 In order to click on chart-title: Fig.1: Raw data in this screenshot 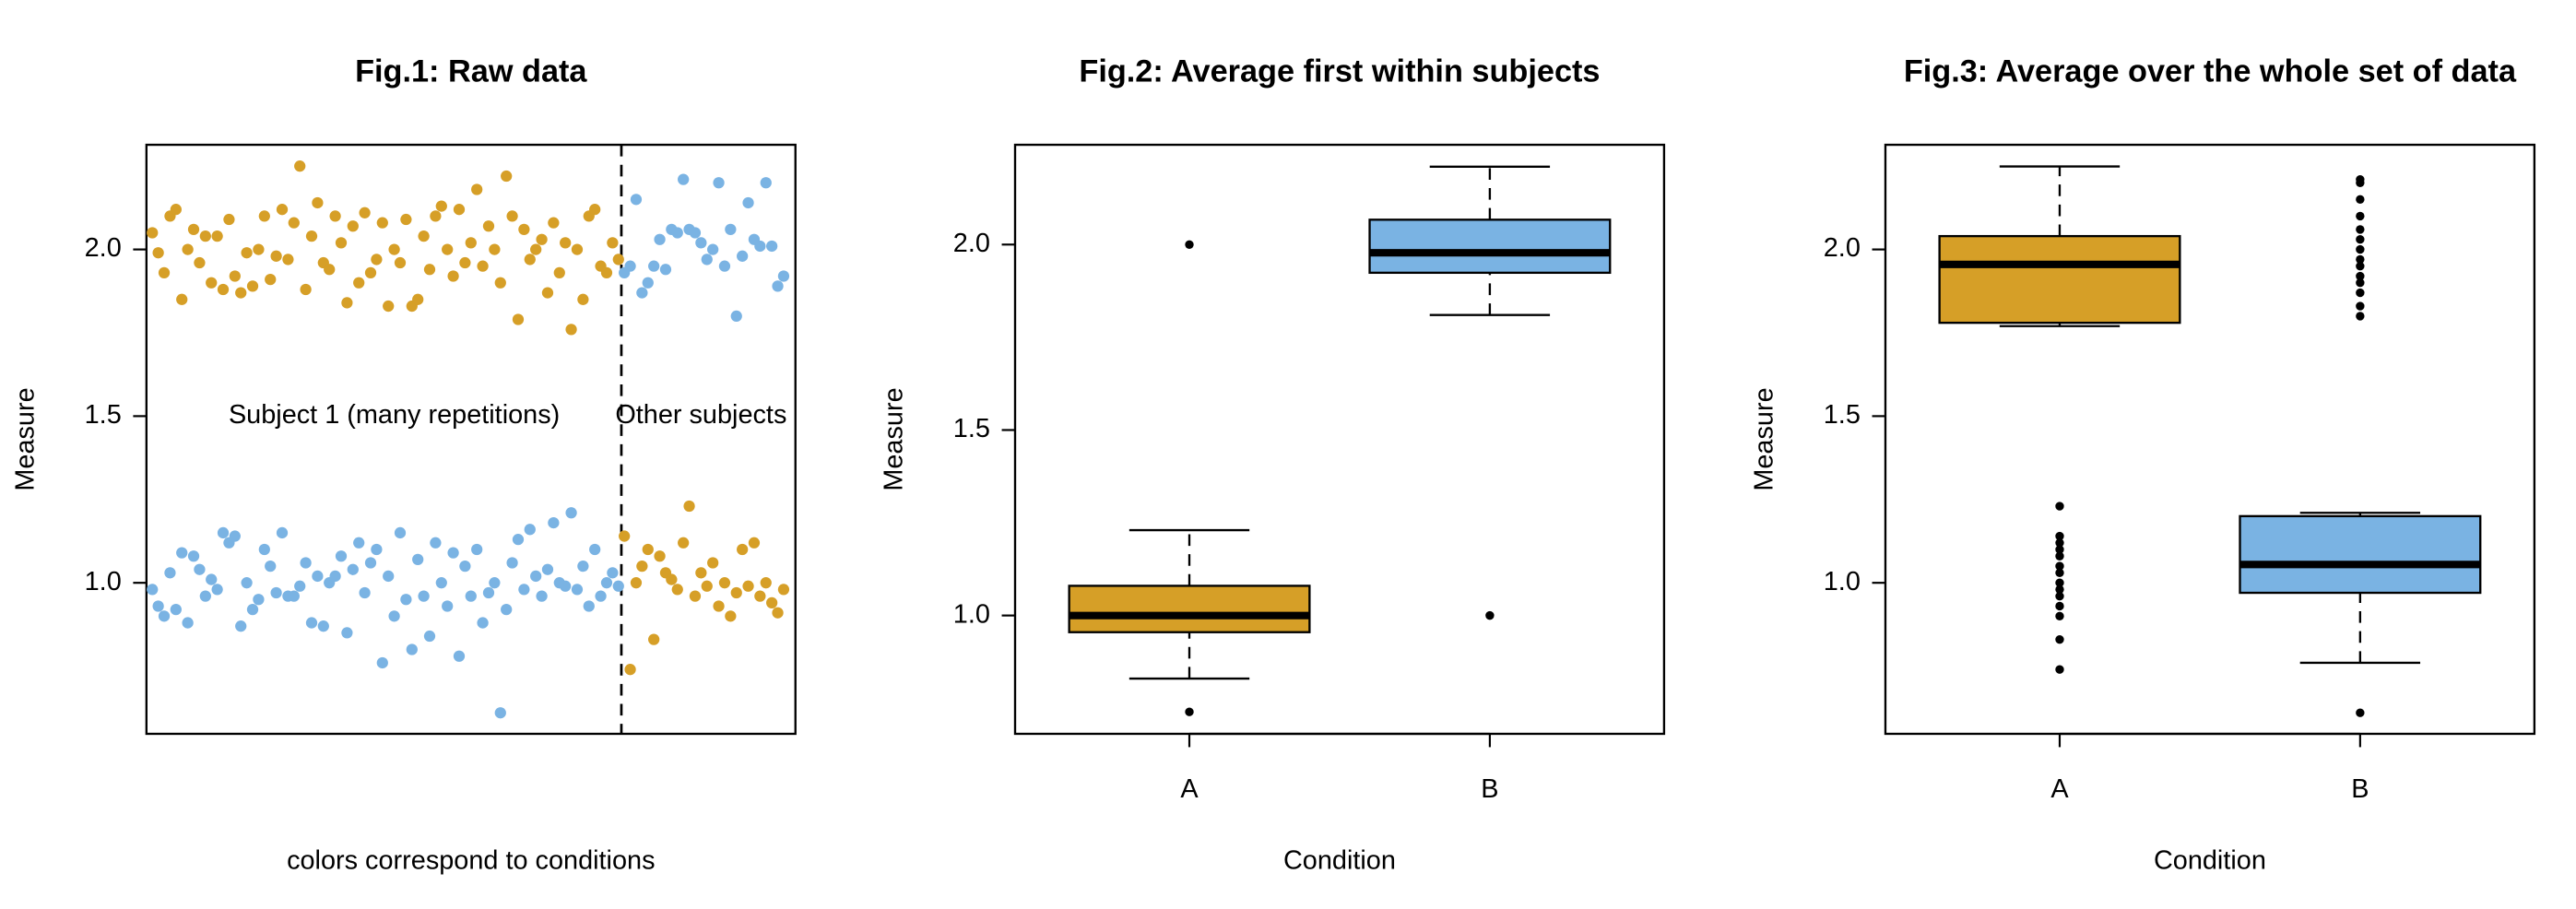, I will do `click(471, 71)`.